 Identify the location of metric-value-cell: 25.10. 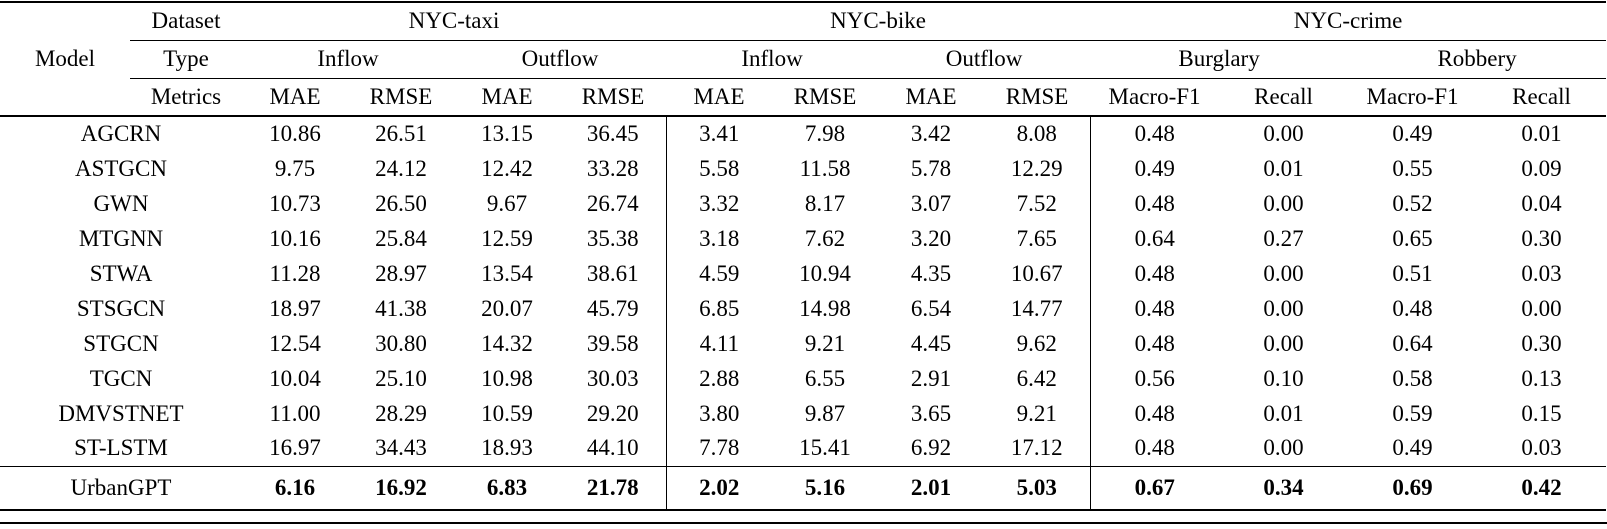
(401, 378).